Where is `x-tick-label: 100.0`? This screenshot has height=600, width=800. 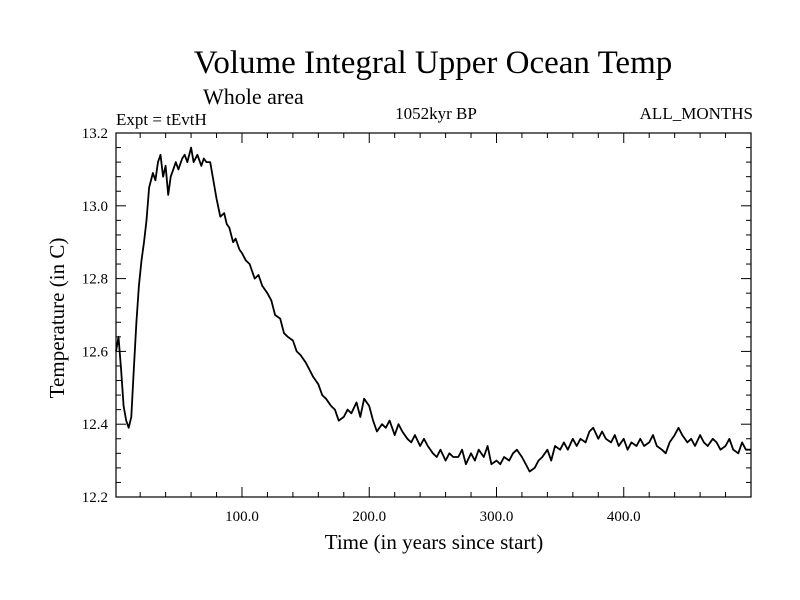 x-tick-label: 100.0 is located at coordinates (242, 517).